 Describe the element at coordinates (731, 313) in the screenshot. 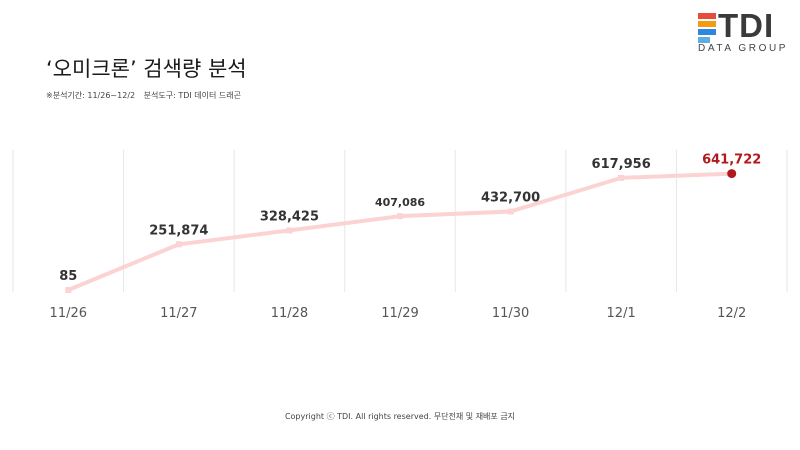

I see `x-tick-label: 12/2` at that location.